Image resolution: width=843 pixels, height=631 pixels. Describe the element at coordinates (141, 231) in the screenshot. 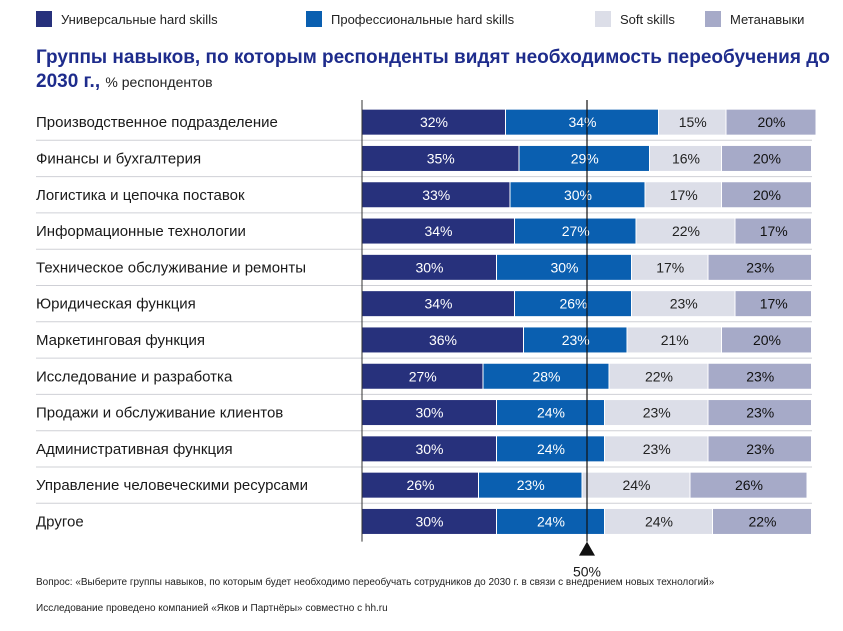

I see `category-label: Информационные технологии` at that location.